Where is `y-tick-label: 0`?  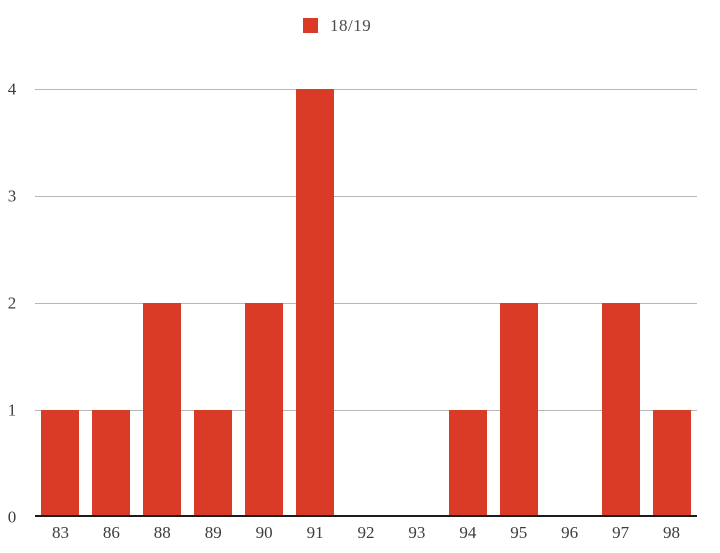 y-tick-label: 0 is located at coordinates (12, 517).